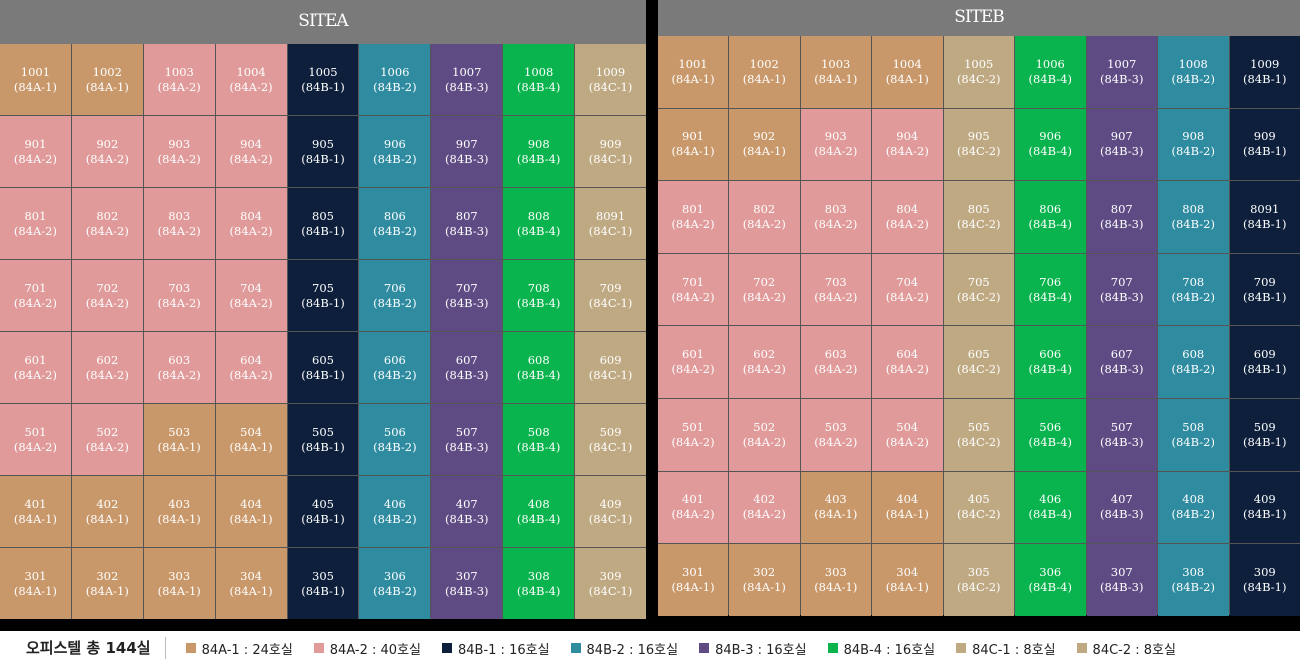 Image resolution: width=1300 pixels, height=665 pixels. I want to click on unit-number: 706, so click(1050, 281).